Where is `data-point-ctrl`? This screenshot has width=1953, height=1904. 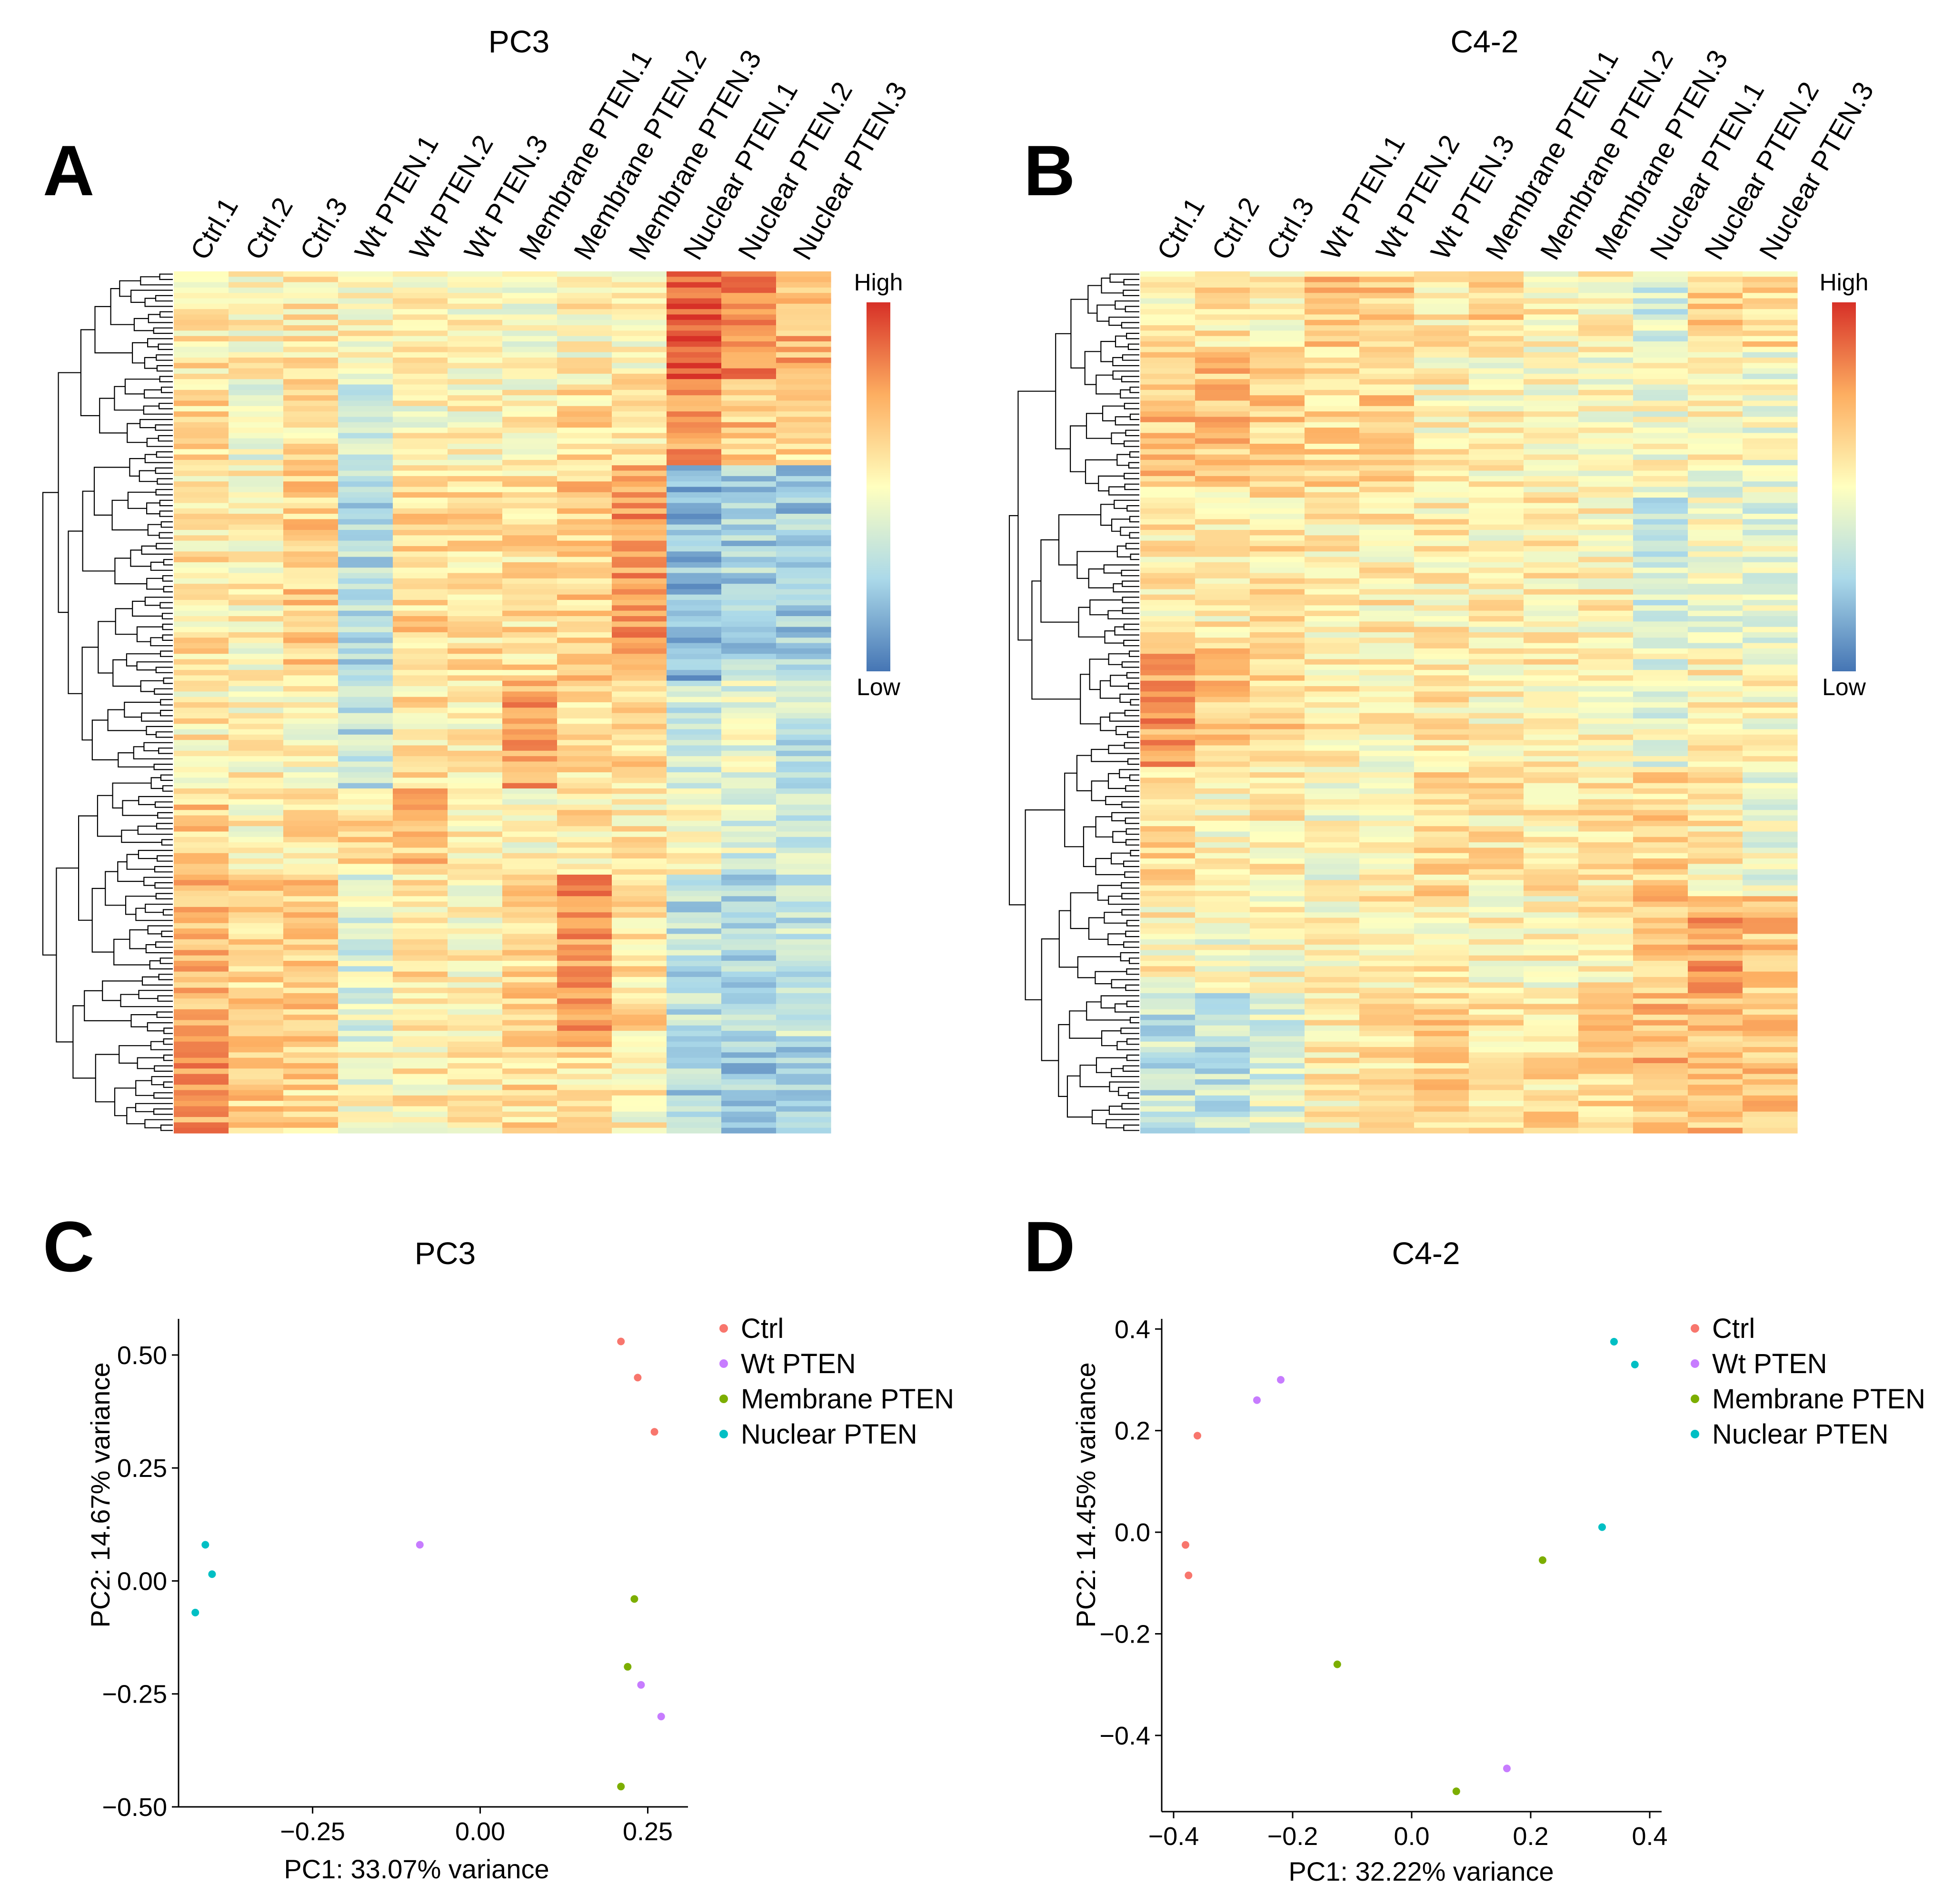 data-point-ctrl is located at coordinates (1197, 1436).